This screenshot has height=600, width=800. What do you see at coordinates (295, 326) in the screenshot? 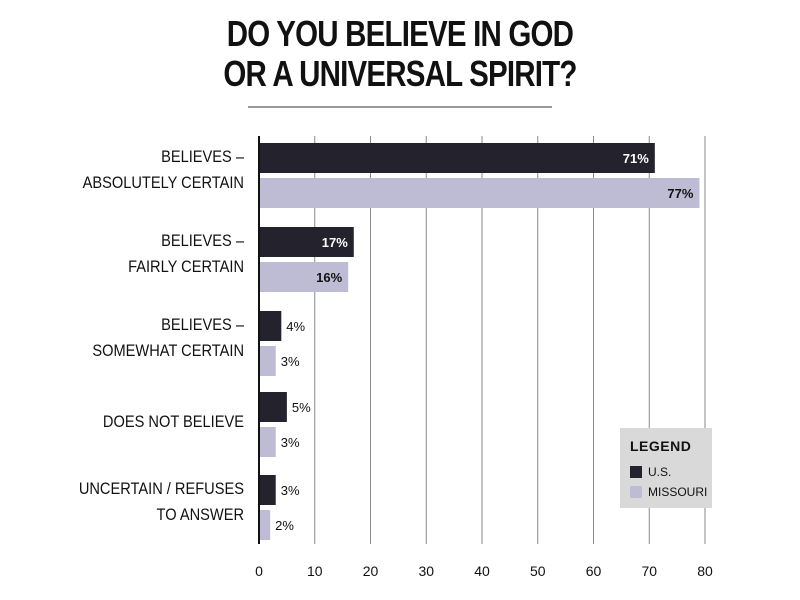
I see `data-label: 4%` at bounding box center [295, 326].